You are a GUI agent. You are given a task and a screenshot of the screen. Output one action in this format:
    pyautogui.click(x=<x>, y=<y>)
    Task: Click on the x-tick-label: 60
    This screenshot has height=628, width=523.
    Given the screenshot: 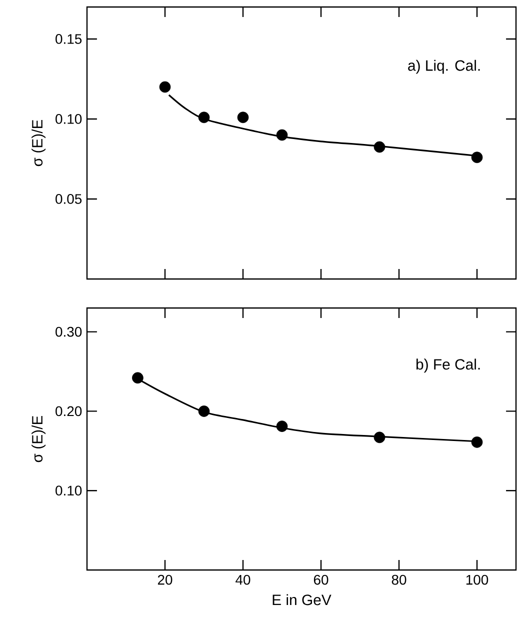 What is the action you would take?
    pyautogui.click(x=321, y=579)
    